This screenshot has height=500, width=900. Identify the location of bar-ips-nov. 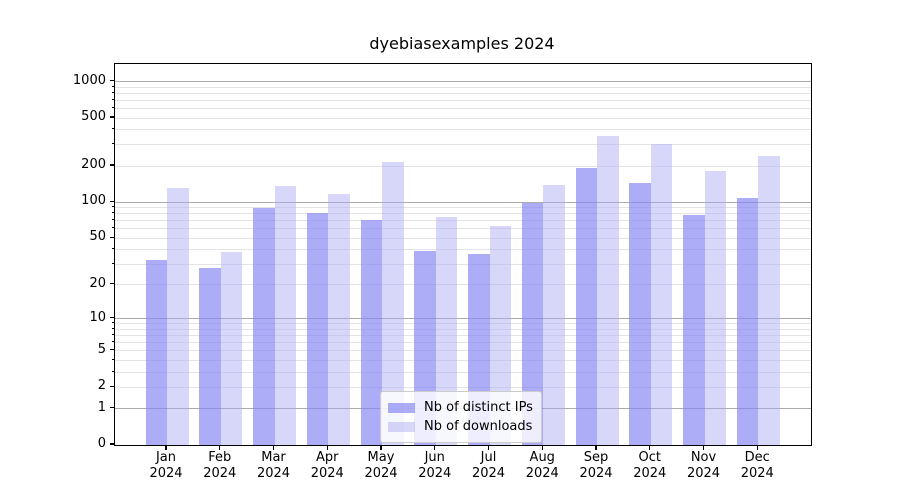
(694, 330).